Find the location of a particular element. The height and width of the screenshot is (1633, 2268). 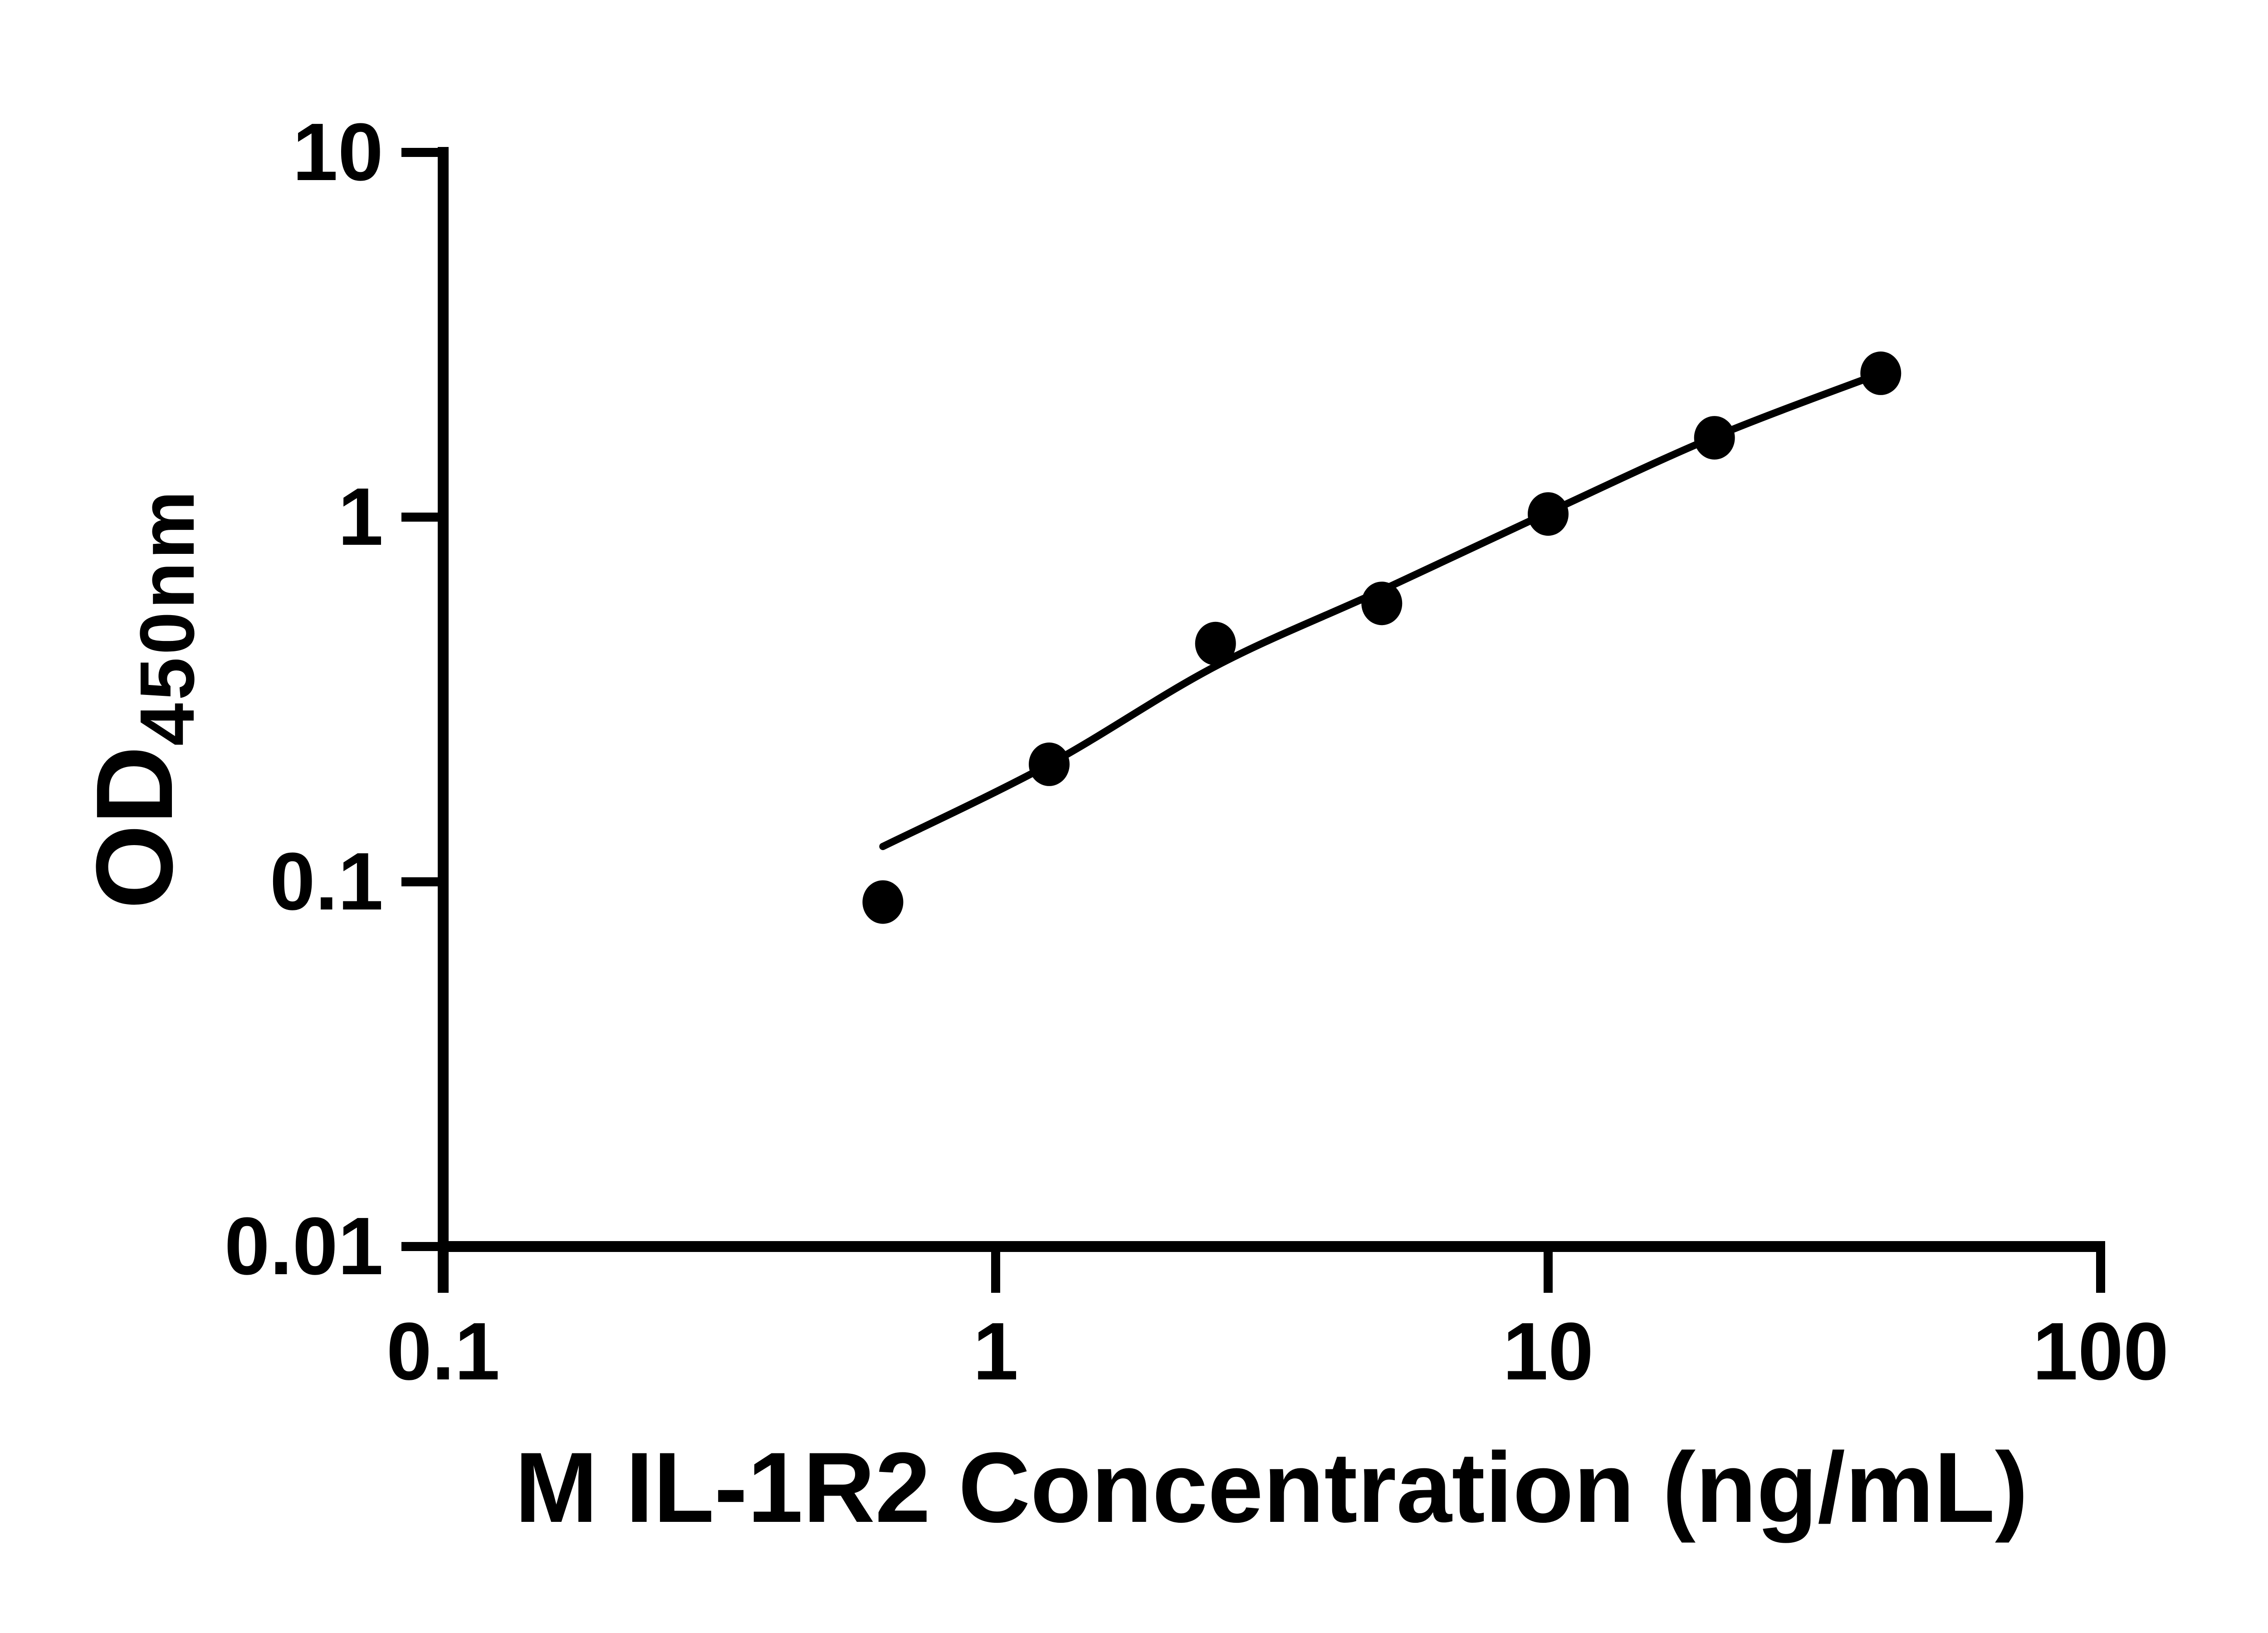

x-tick-label-0.1: 0.1 is located at coordinates (443, 1351).